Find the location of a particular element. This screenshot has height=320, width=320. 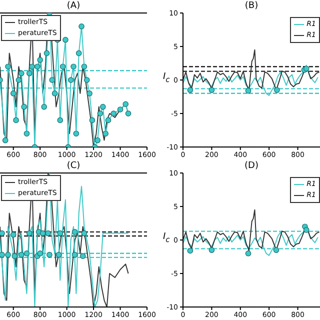

chart-title: (B) is located at coordinates (252, 6).